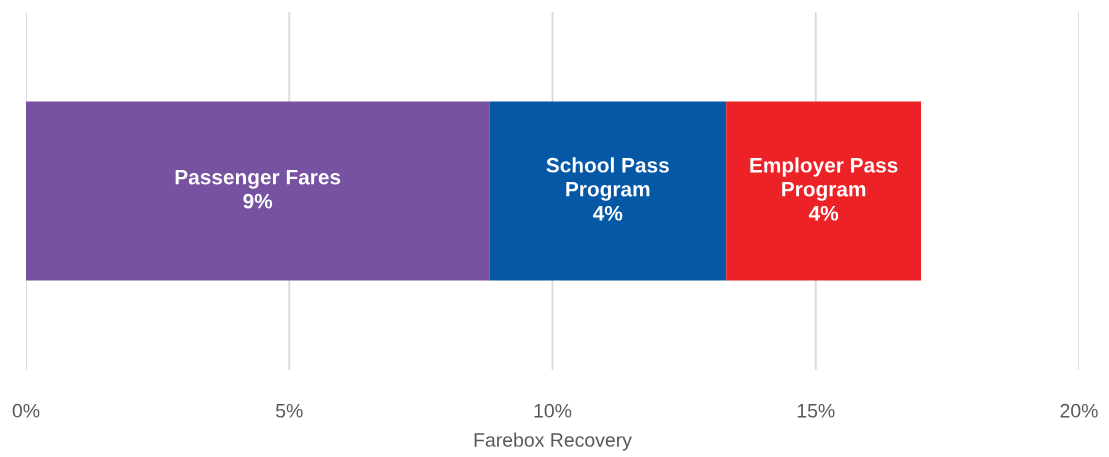 Image resolution: width=1109 pixels, height=457 pixels. Describe the element at coordinates (258, 201) in the screenshot. I see `data-label: 9%` at that location.